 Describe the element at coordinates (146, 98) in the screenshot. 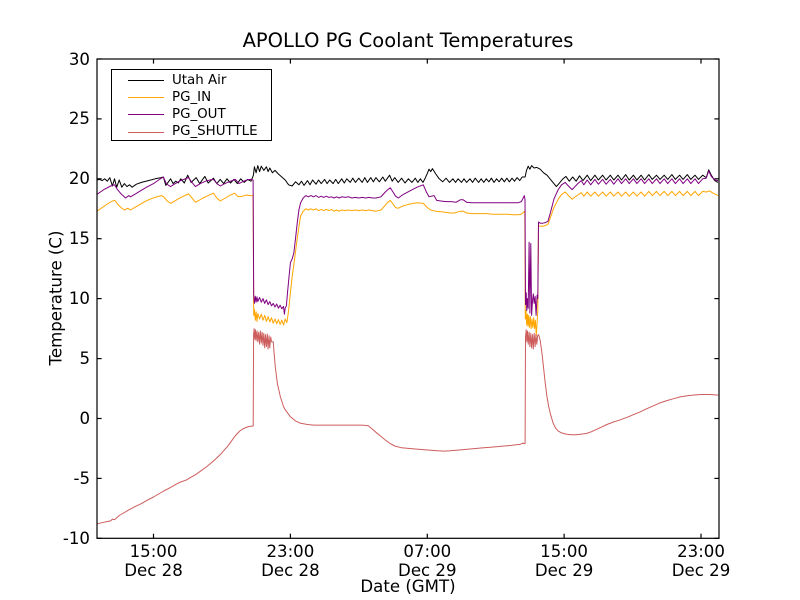

I see `legend-line-sample-pg-in` at that location.